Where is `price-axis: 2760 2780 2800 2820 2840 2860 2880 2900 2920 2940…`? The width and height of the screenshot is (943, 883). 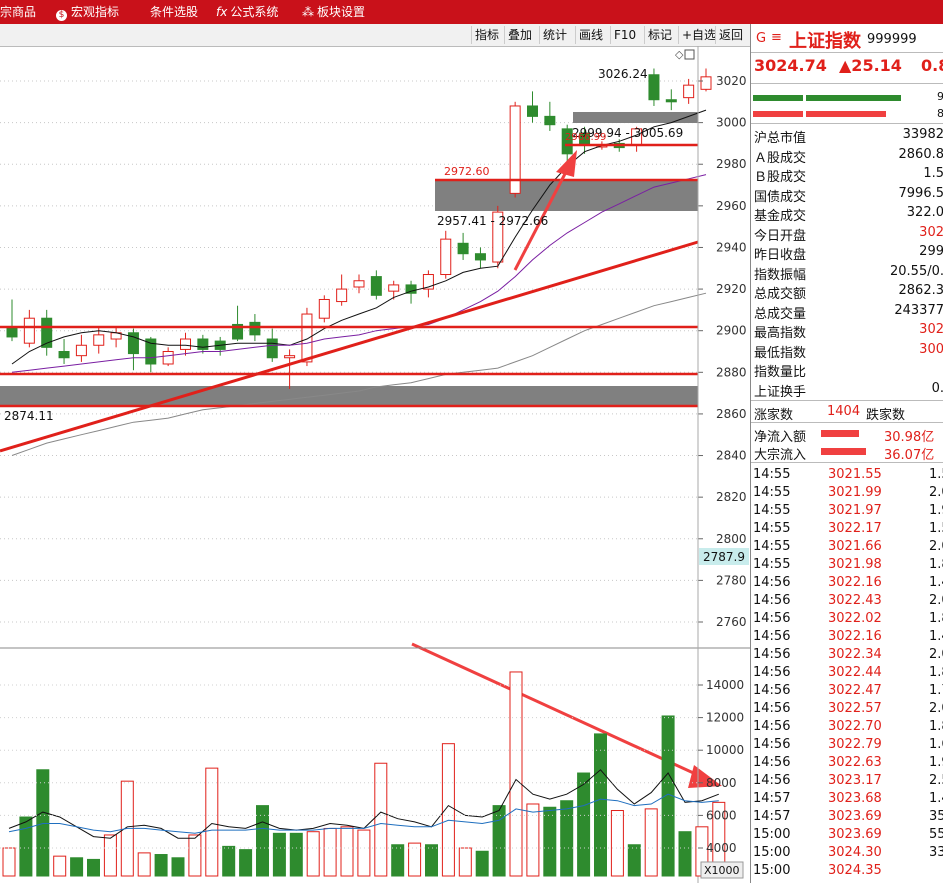
price-axis: 2760 2780 2800 2820 2840 2860 2880 2900 2920 2940… is located at coordinates (722, 351).